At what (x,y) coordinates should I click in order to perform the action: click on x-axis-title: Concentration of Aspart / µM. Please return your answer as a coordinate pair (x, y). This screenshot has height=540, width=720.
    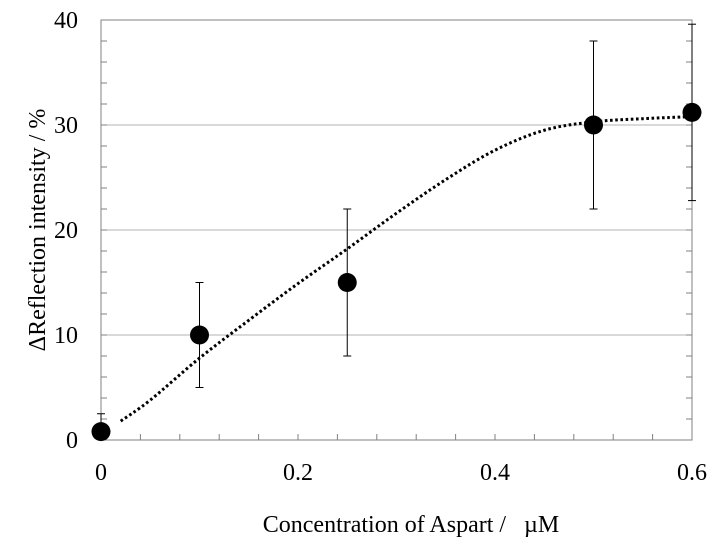
    Looking at the image, I should click on (411, 525).